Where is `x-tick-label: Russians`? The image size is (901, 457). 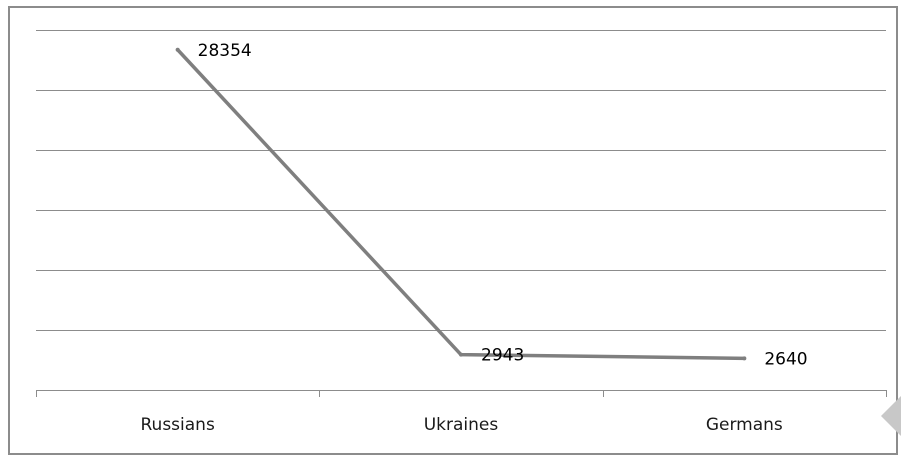
x-tick-label: Russians is located at coordinates (178, 425).